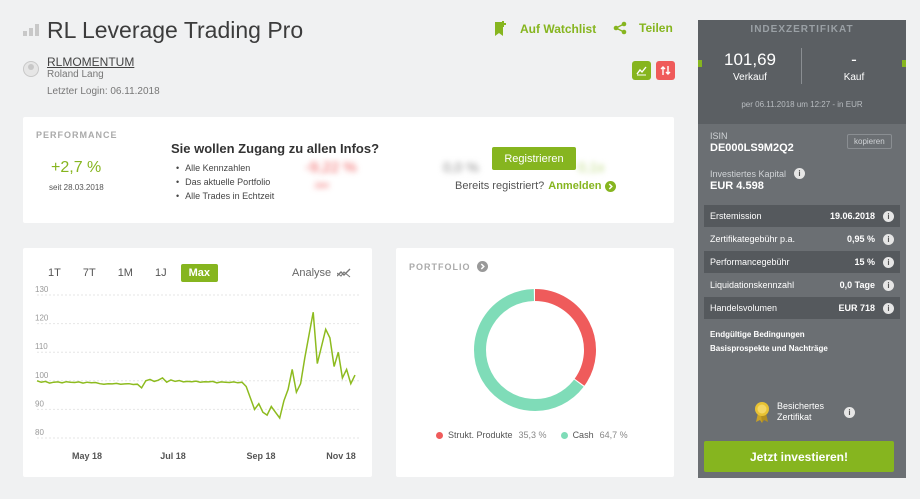 This screenshot has width=920, height=499. I want to click on bookmark-plus-icon, so click(500, 28).